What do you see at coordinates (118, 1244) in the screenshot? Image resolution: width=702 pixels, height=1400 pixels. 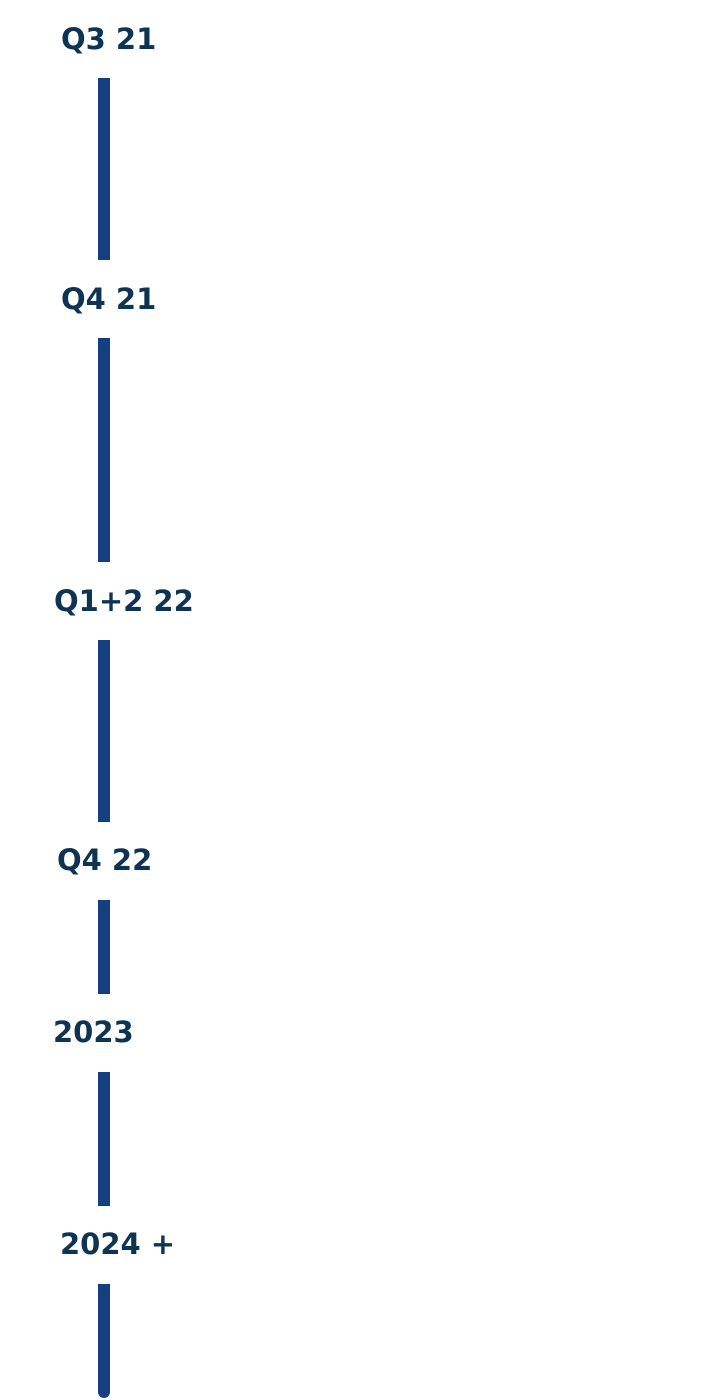 I see `milestone-label-2024-plus: 2024 +` at bounding box center [118, 1244].